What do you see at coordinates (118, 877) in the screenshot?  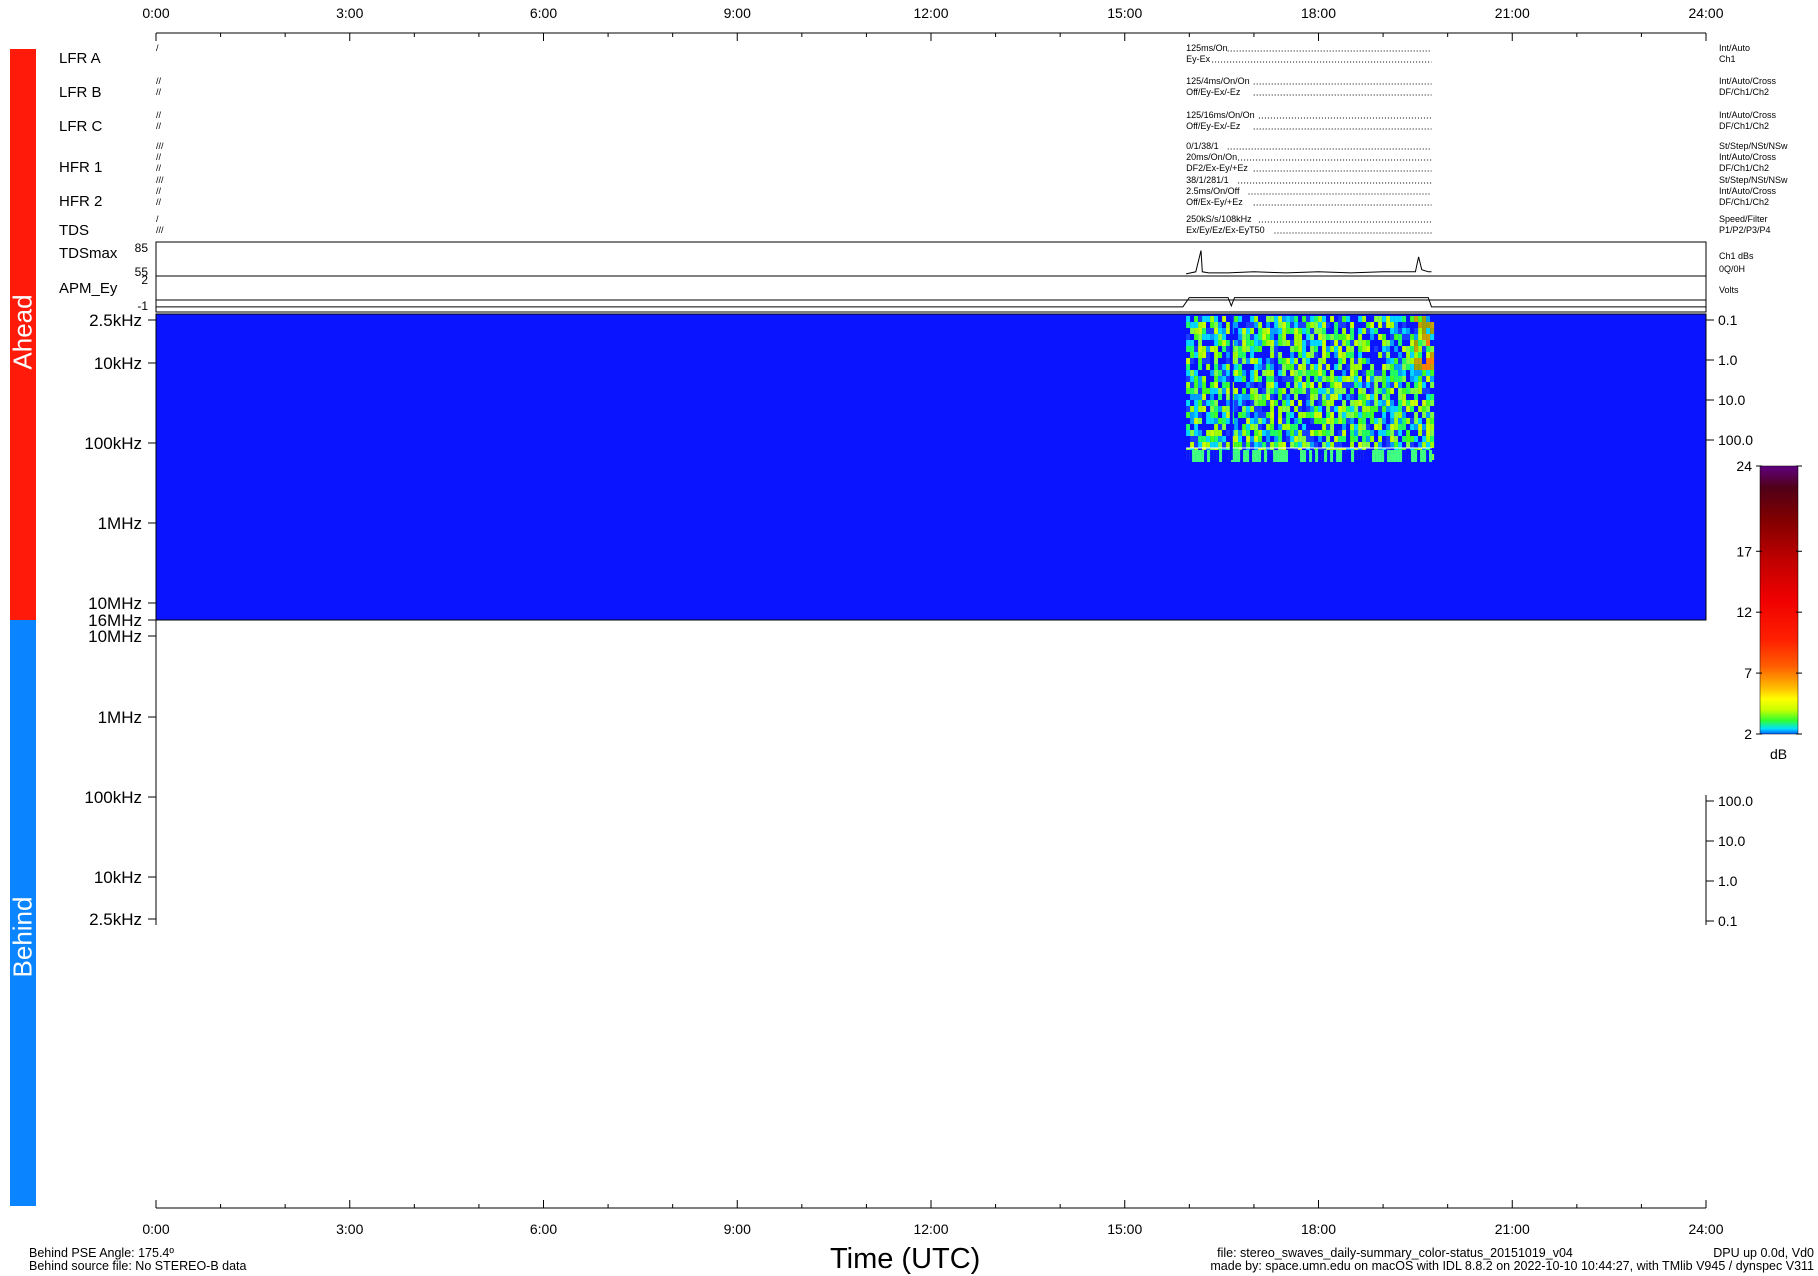 I see `behind-ytick-3: 10kHz` at bounding box center [118, 877].